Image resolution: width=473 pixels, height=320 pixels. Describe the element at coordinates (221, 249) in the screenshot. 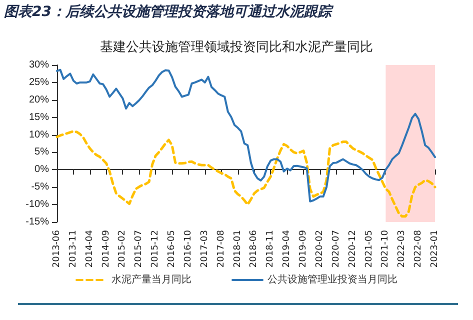

I see `x-tick-label: 2017-08` at that location.